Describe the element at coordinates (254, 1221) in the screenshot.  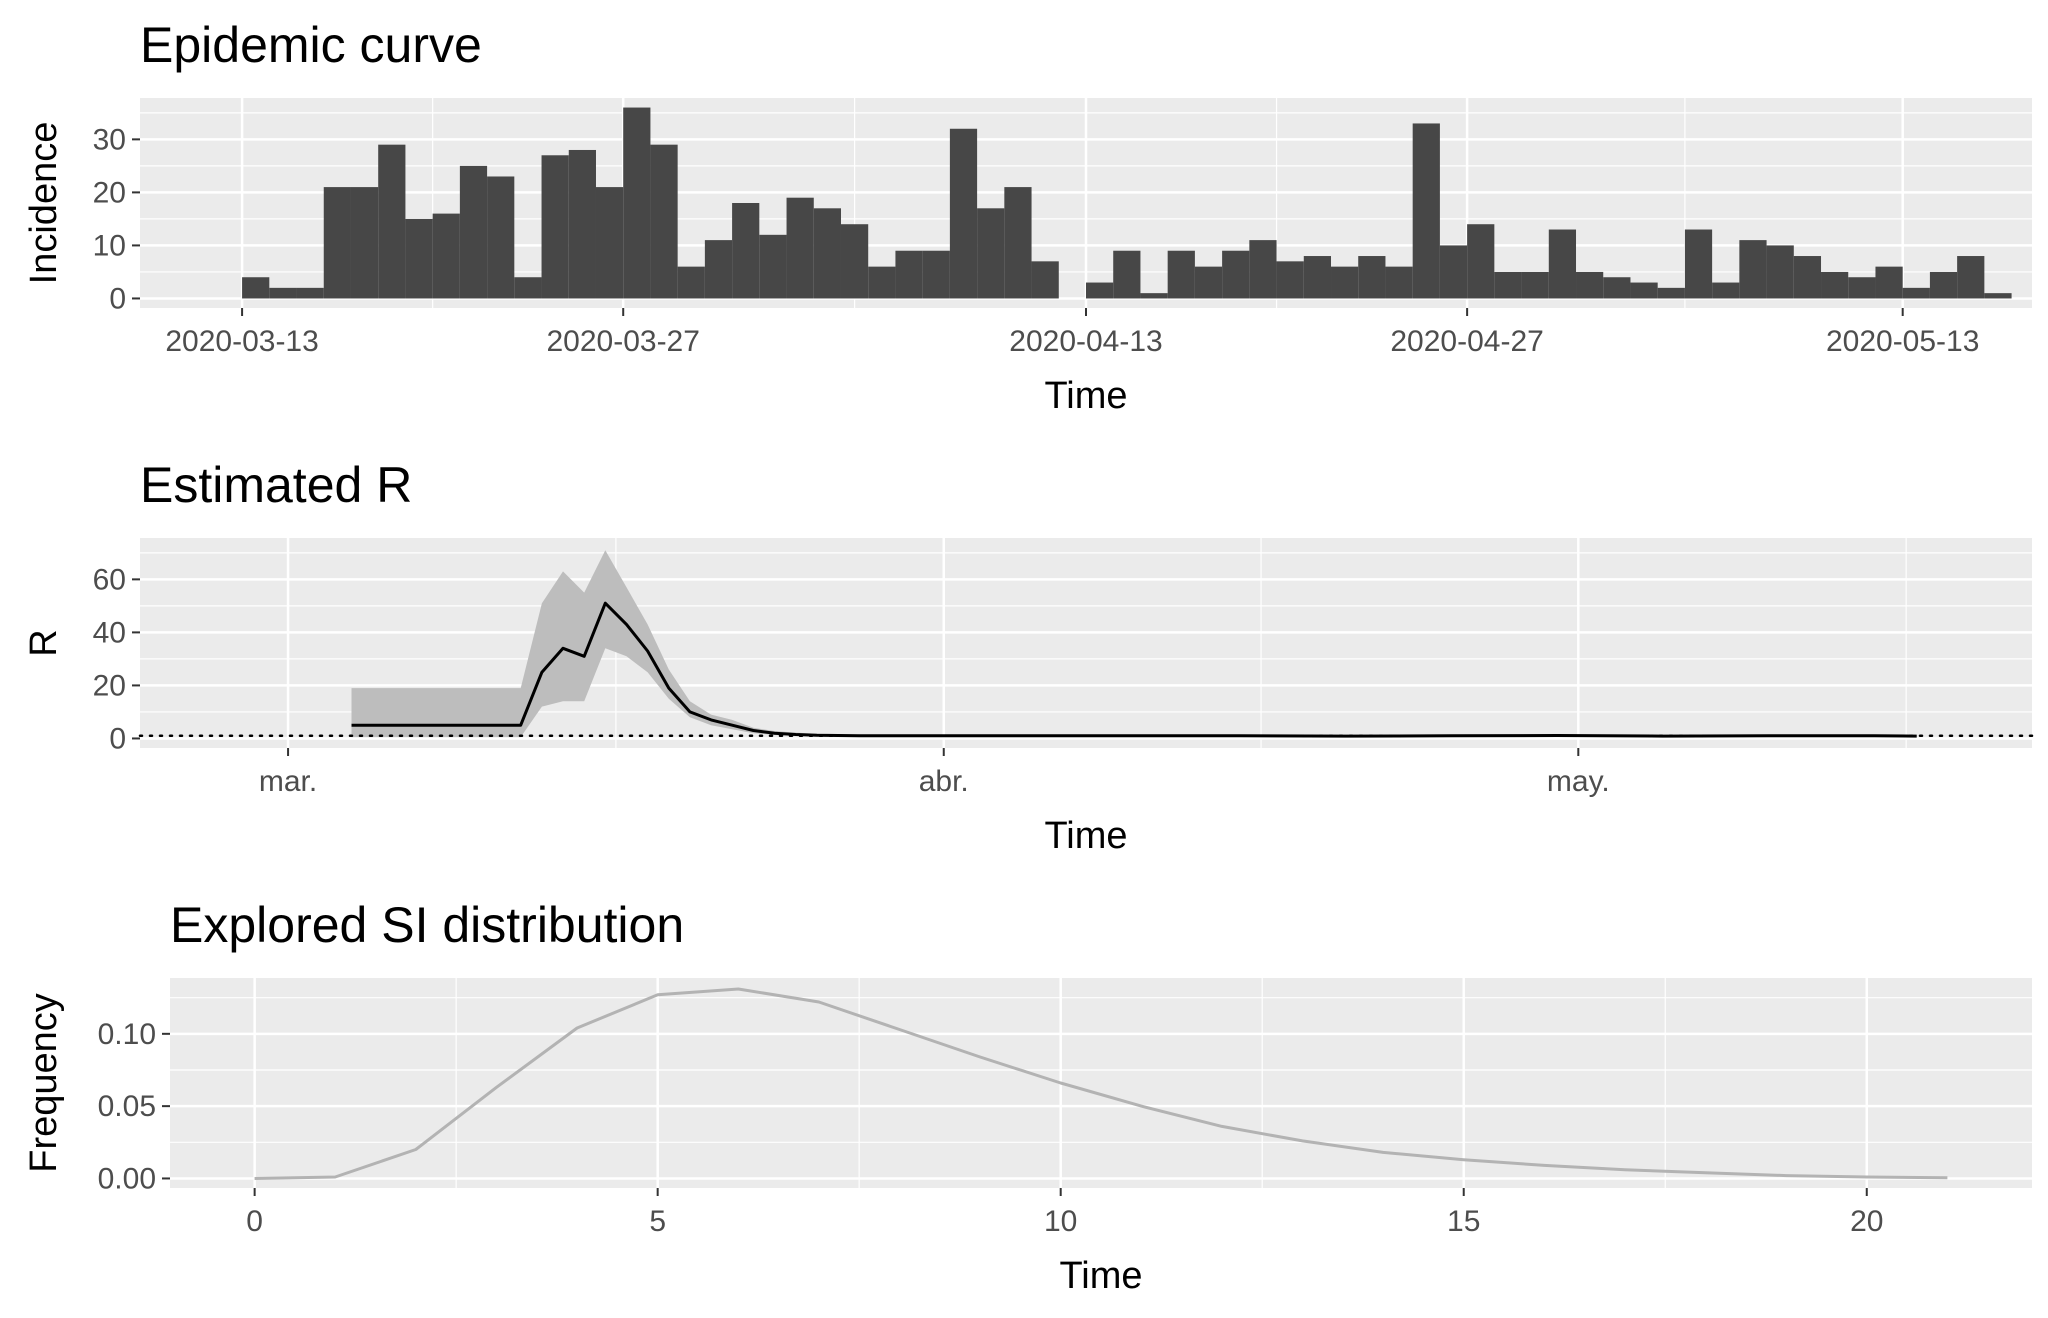
I see `x-tick-label: 0` at that location.